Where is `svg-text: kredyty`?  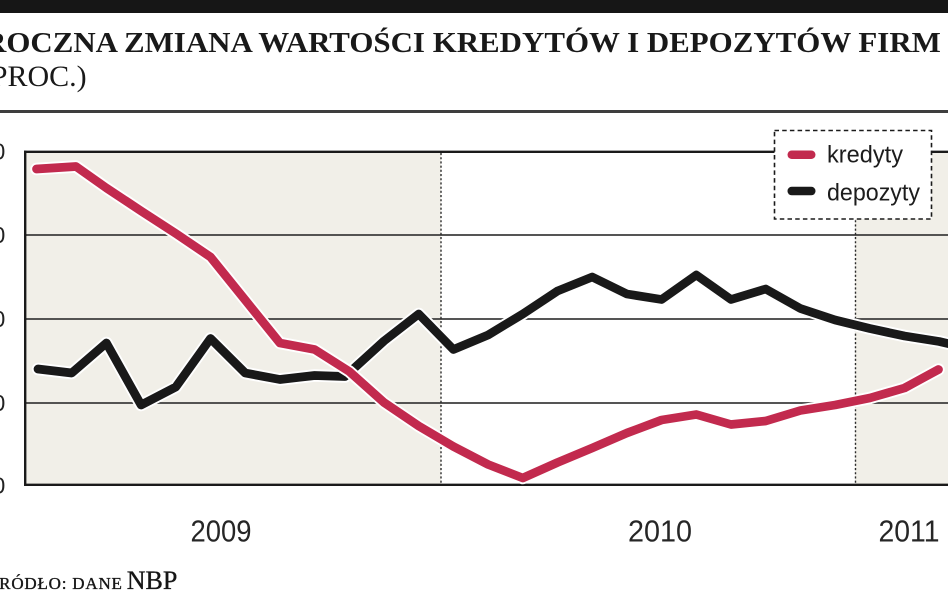
svg-text: kredyty is located at coordinates (865, 155).